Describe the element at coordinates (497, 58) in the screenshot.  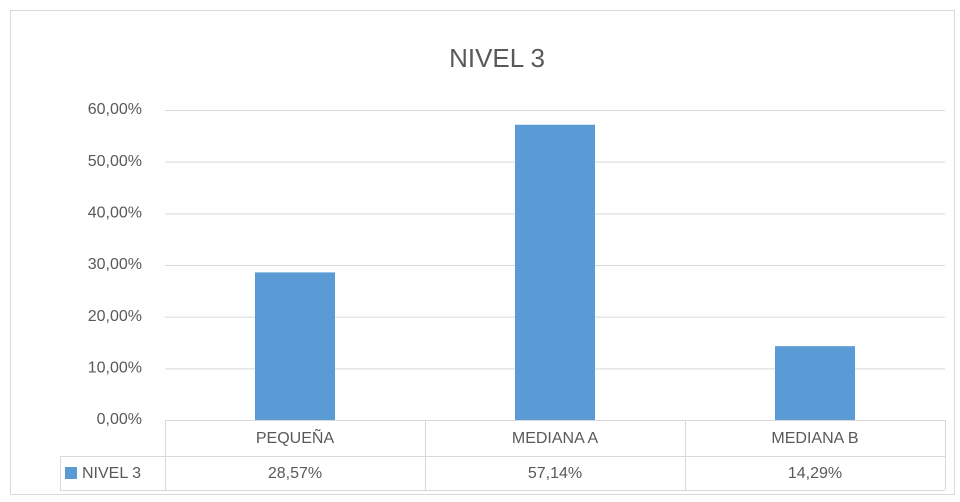
I see `chart-title: NIVEL 3` at that location.